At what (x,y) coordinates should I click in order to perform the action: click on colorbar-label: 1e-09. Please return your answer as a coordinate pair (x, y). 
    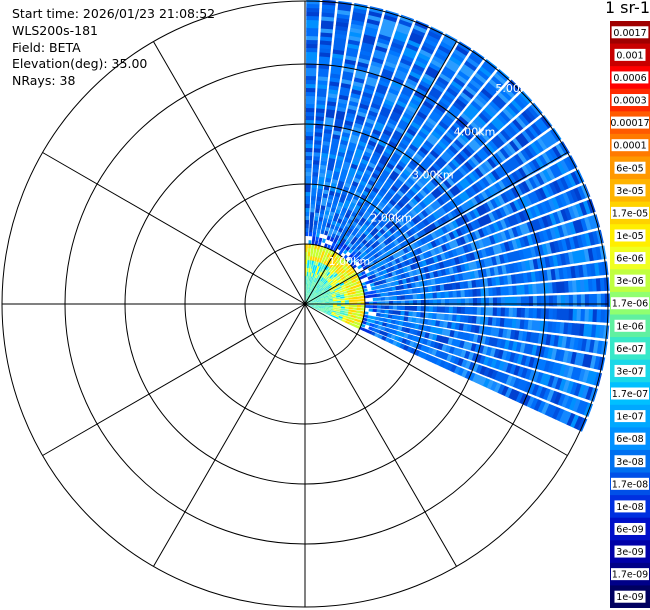
    Looking at the image, I should click on (629, 597).